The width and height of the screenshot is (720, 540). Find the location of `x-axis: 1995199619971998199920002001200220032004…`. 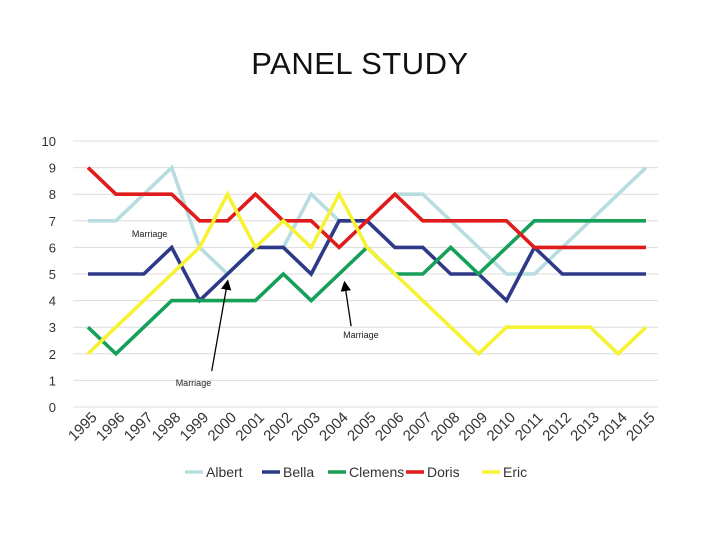

x-axis: 1995199619971998199920002001200220032004… is located at coordinates (362, 427).